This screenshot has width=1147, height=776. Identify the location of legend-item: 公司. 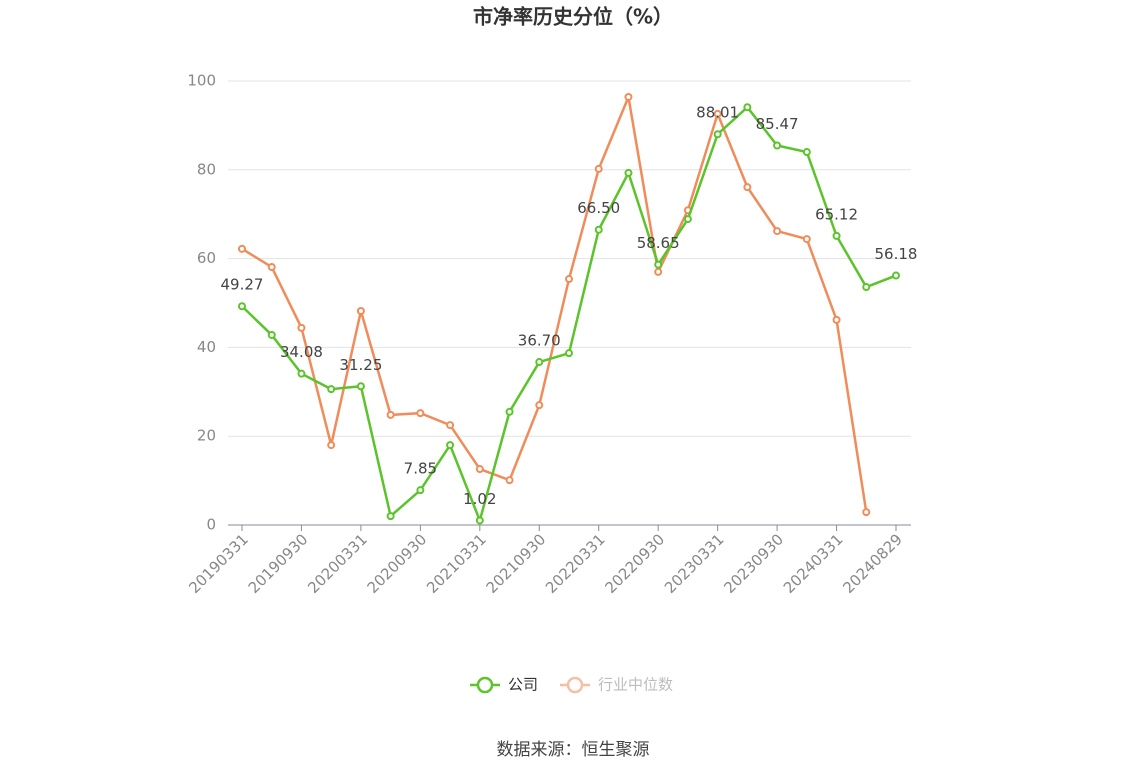
(504, 685).